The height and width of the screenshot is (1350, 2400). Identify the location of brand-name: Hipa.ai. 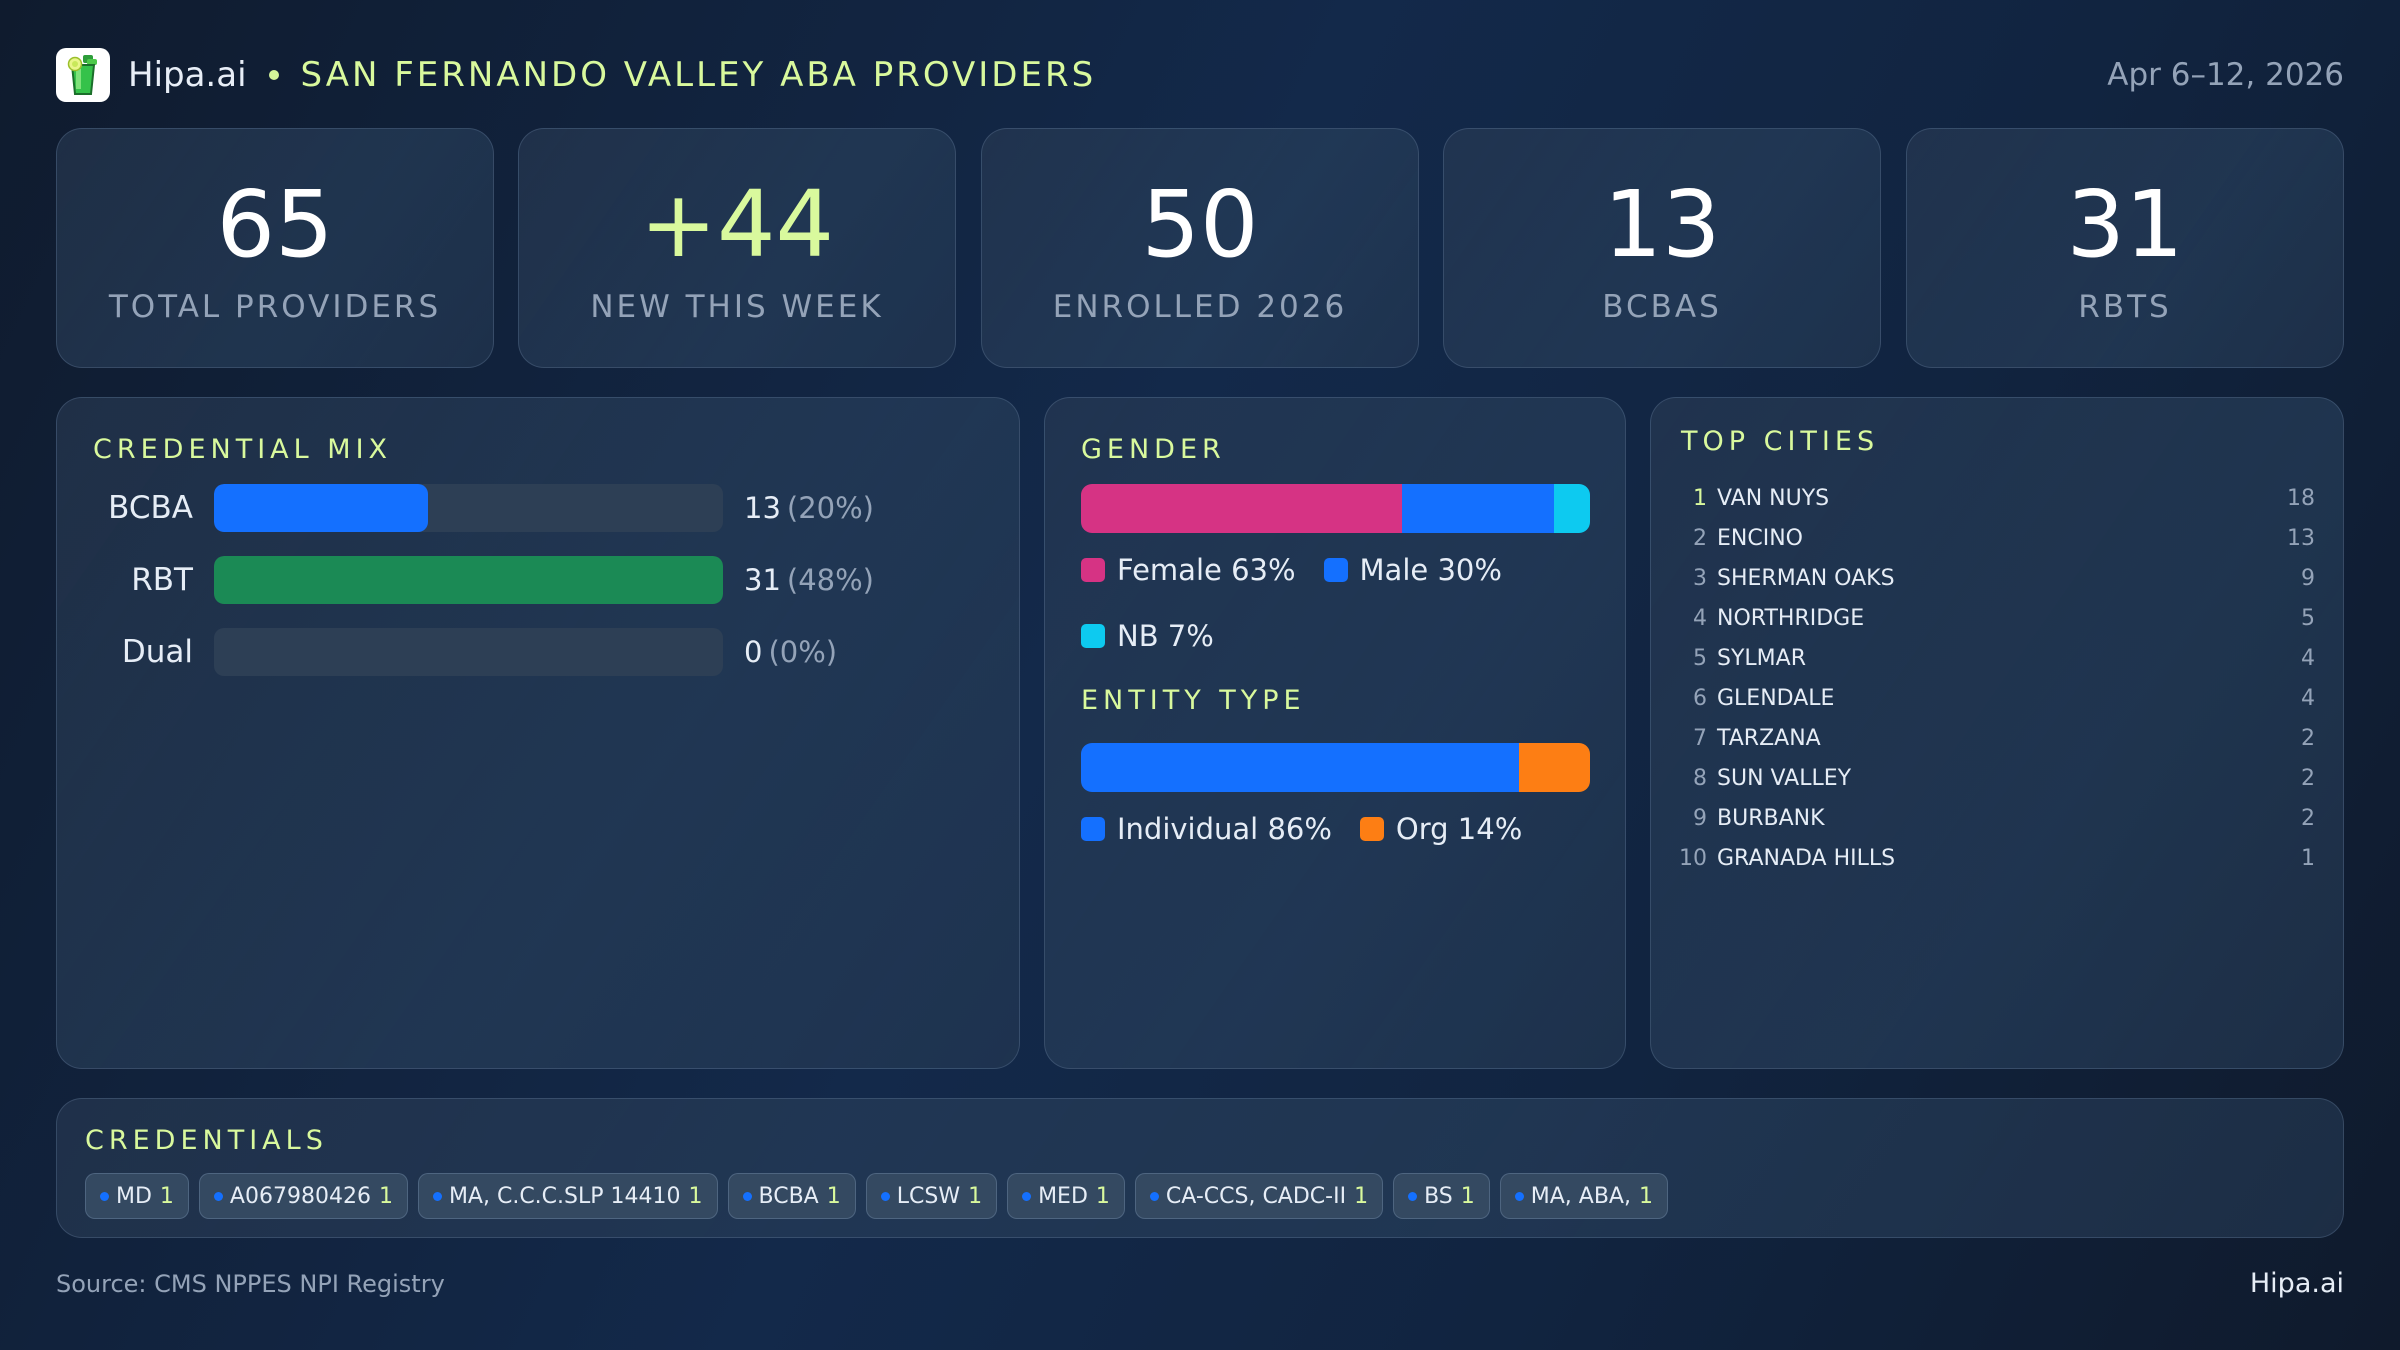
(187, 75).